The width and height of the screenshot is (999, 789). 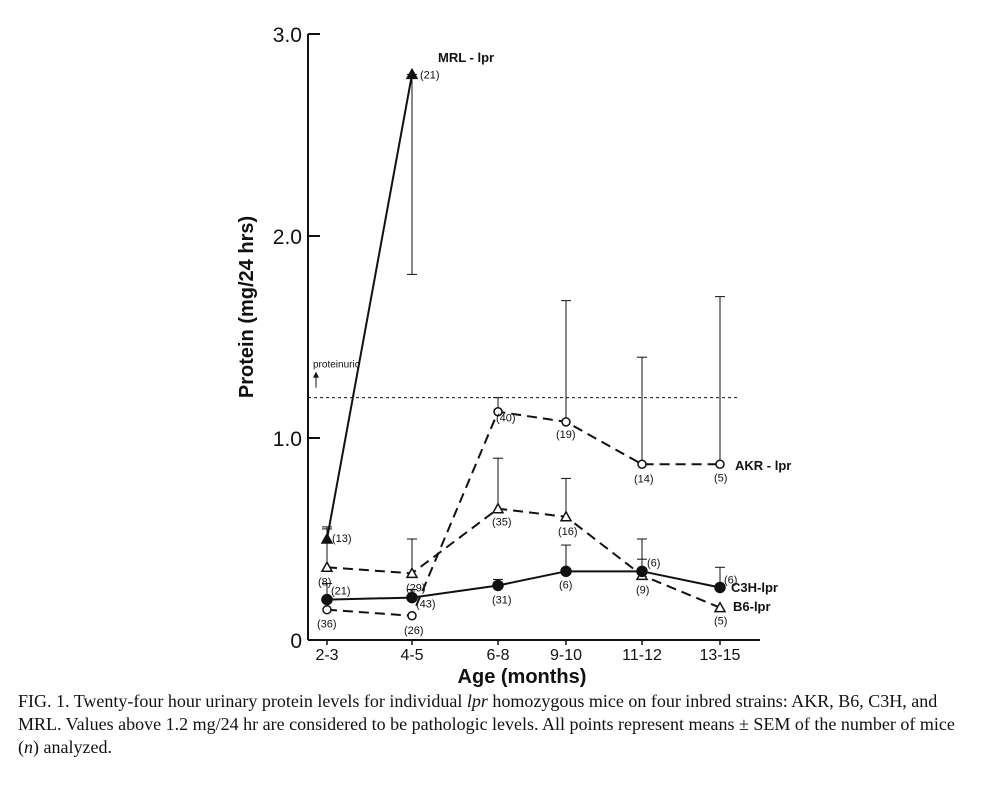 I want to click on x-tick-label: 4-5, so click(x=411, y=655).